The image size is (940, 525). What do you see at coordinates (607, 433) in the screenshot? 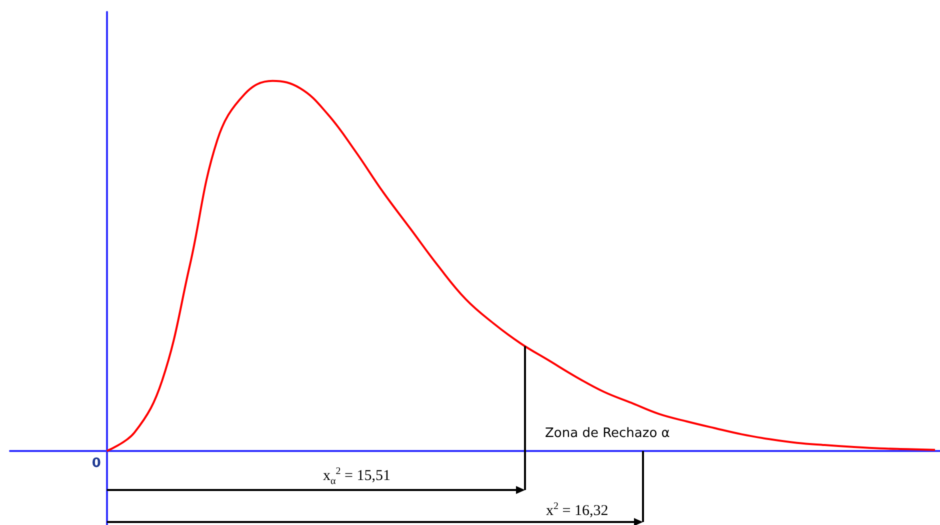
I see `annotation: Zona de Rechazo α` at bounding box center [607, 433].